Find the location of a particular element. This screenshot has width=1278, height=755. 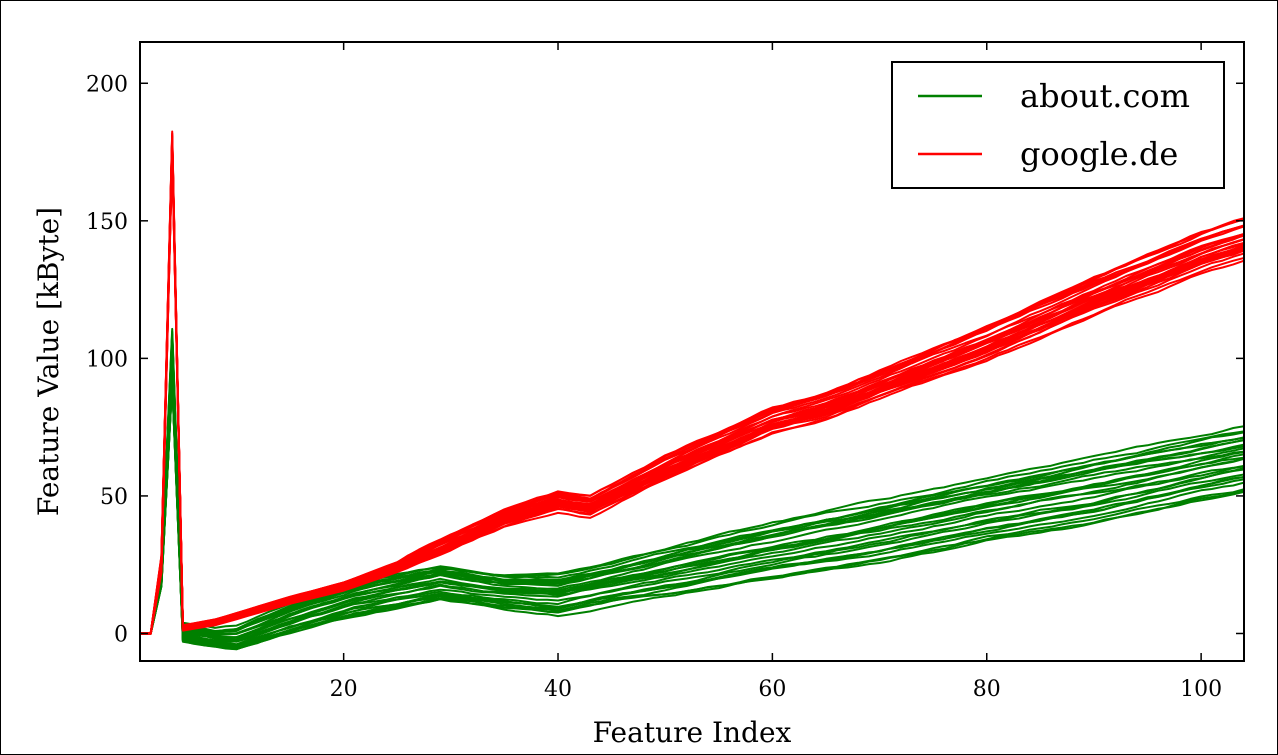

x-tick-label: 100 is located at coordinates (1201, 689).